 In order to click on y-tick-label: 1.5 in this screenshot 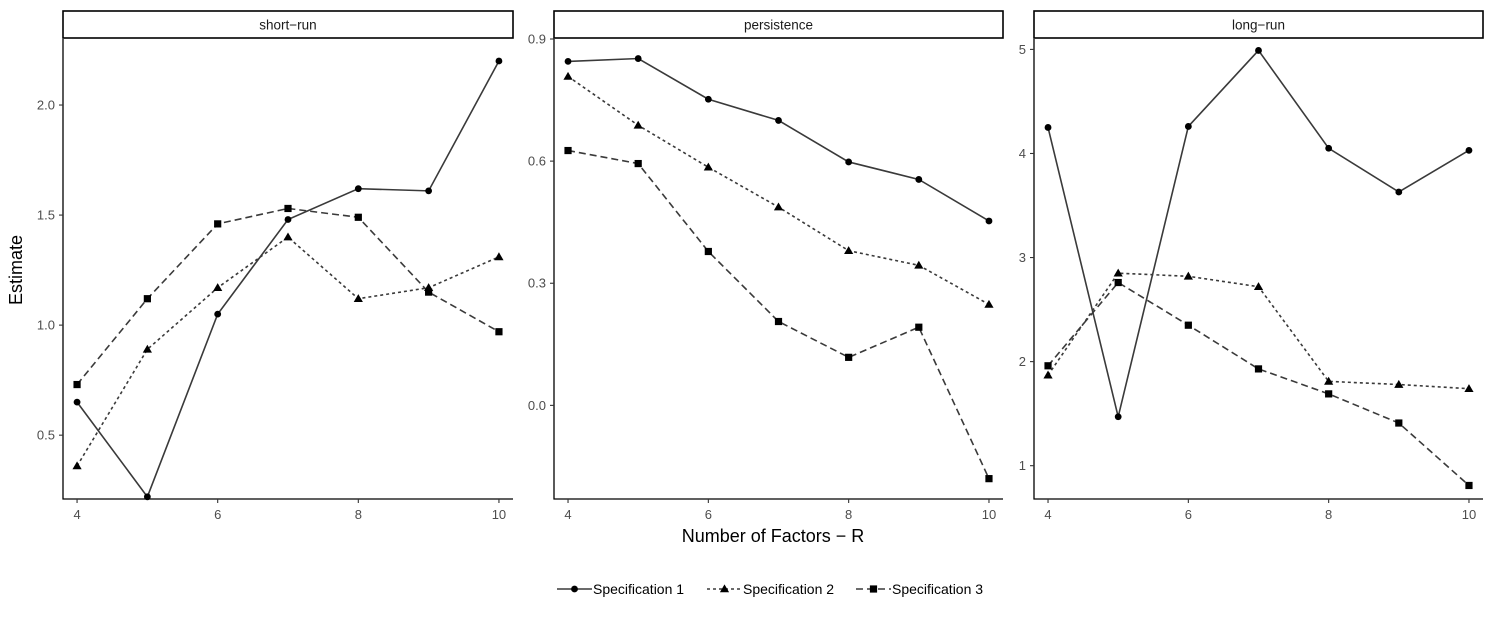, I will do `click(46, 215)`.